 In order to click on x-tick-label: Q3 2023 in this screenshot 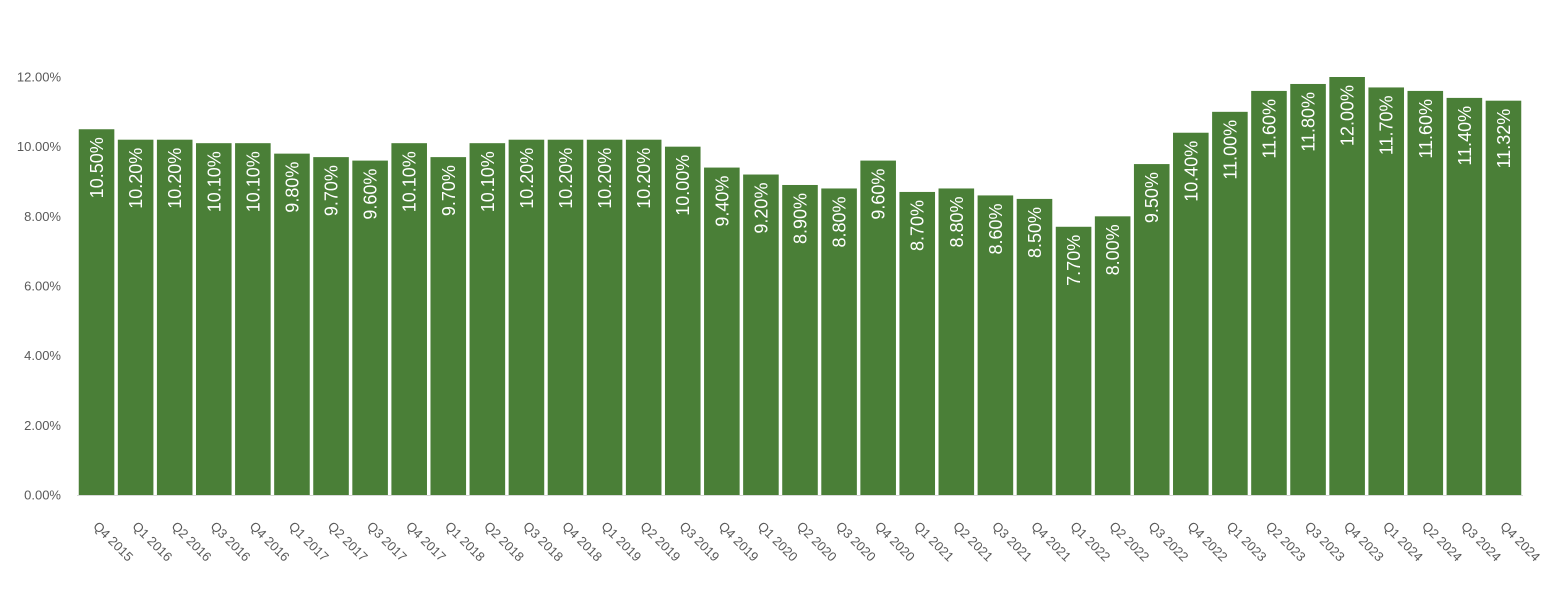, I will do `click(1325, 542)`.